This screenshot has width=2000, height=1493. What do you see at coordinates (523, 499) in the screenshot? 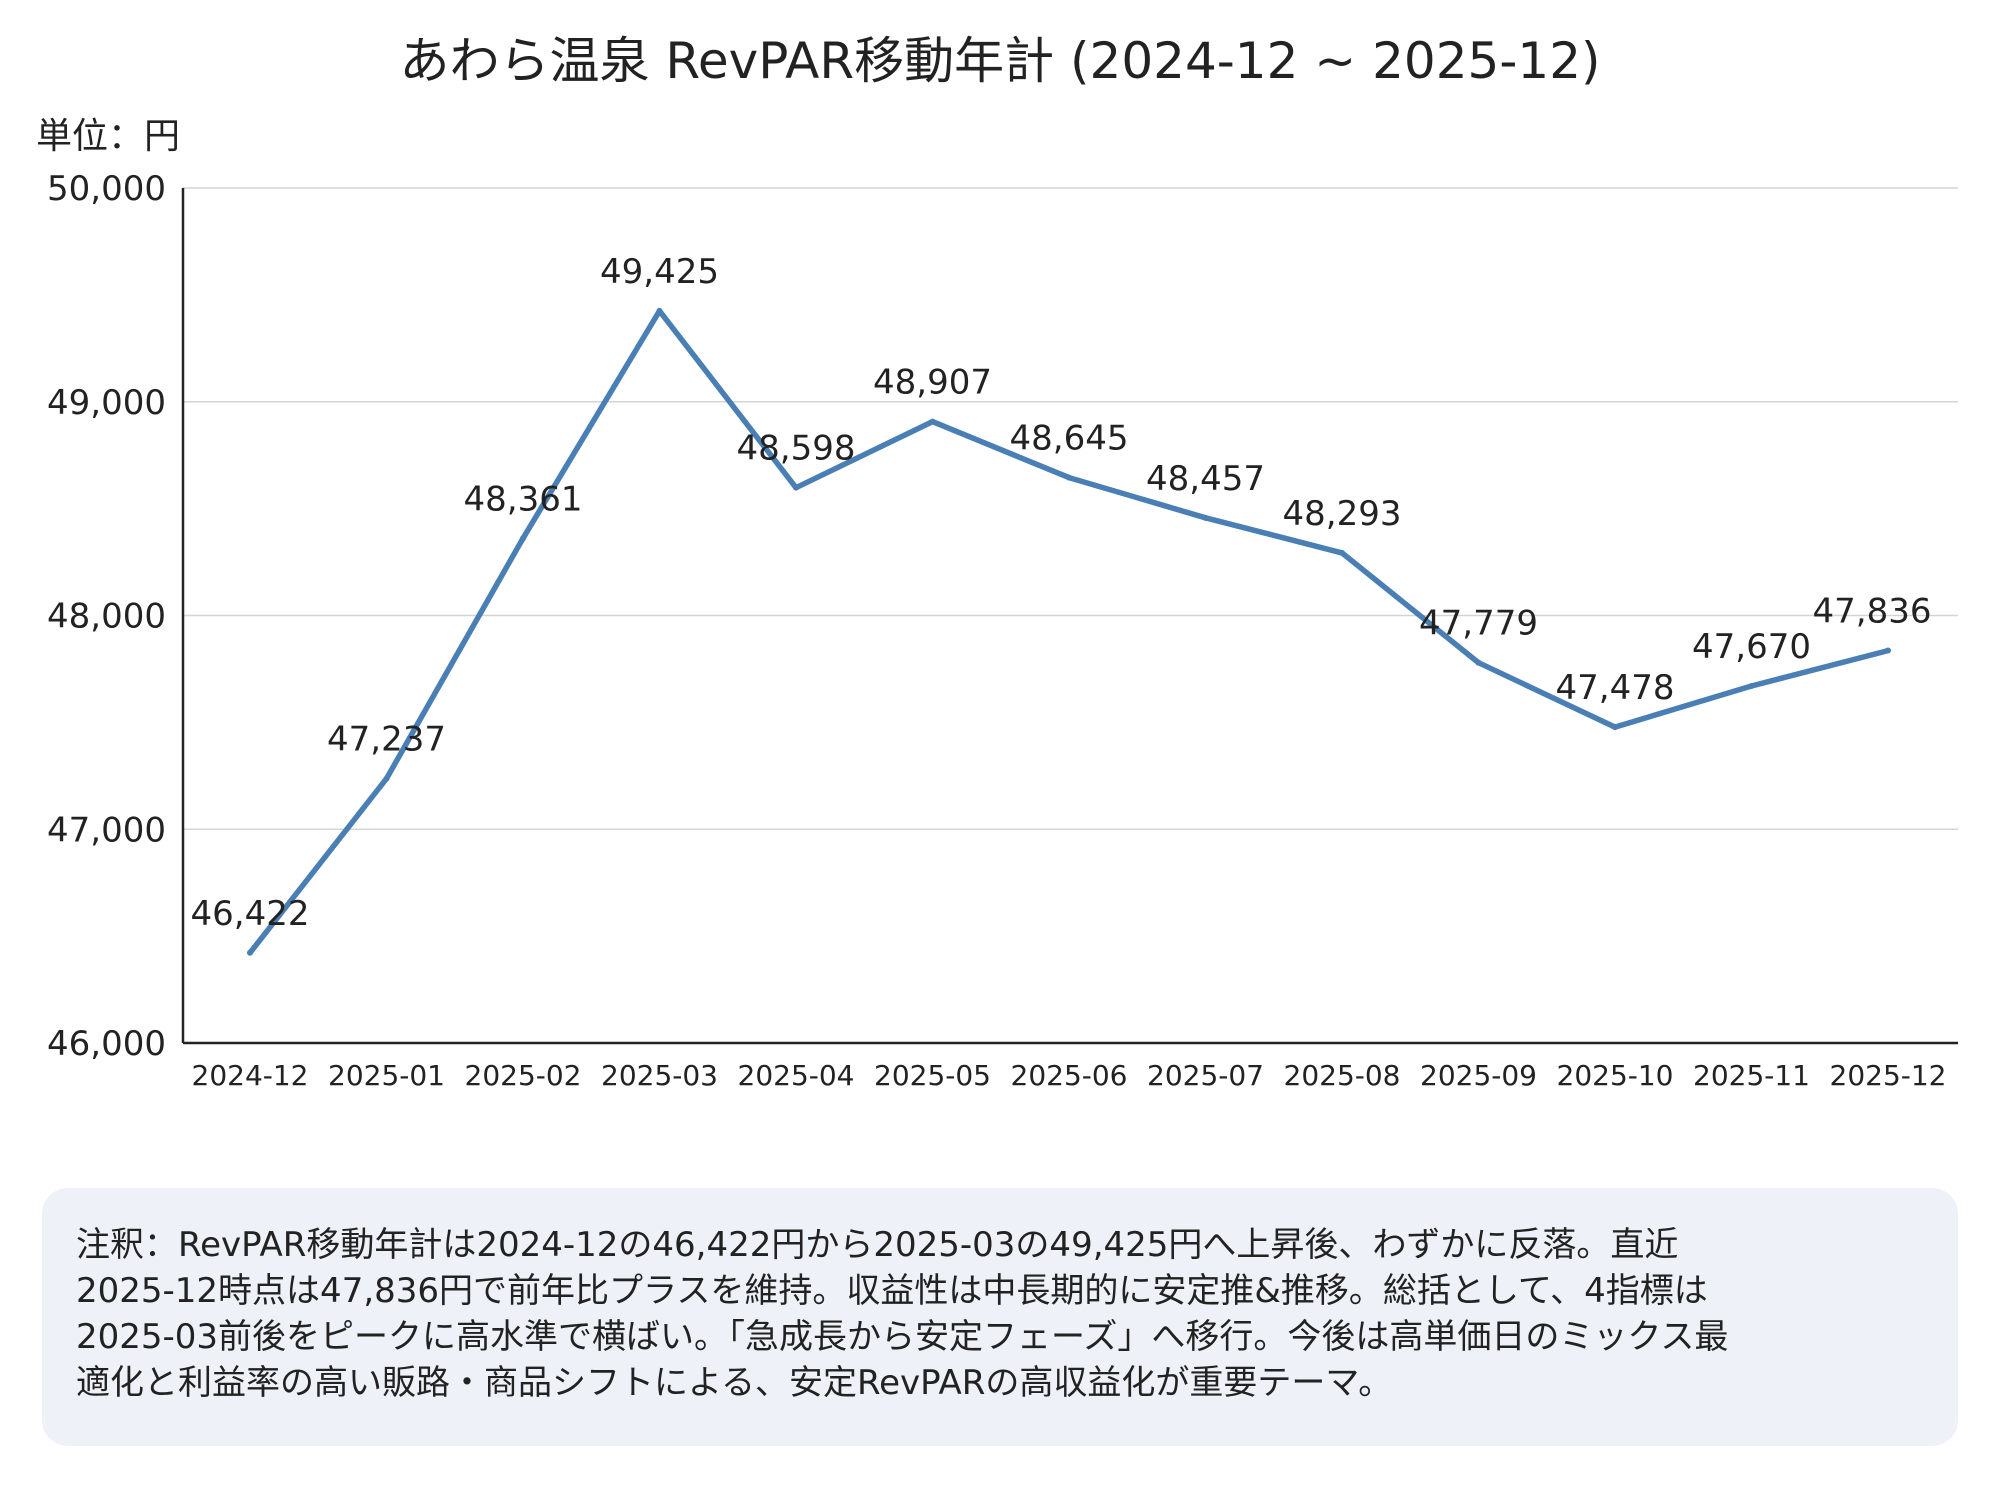
I see `data-label: 48,361` at bounding box center [523, 499].